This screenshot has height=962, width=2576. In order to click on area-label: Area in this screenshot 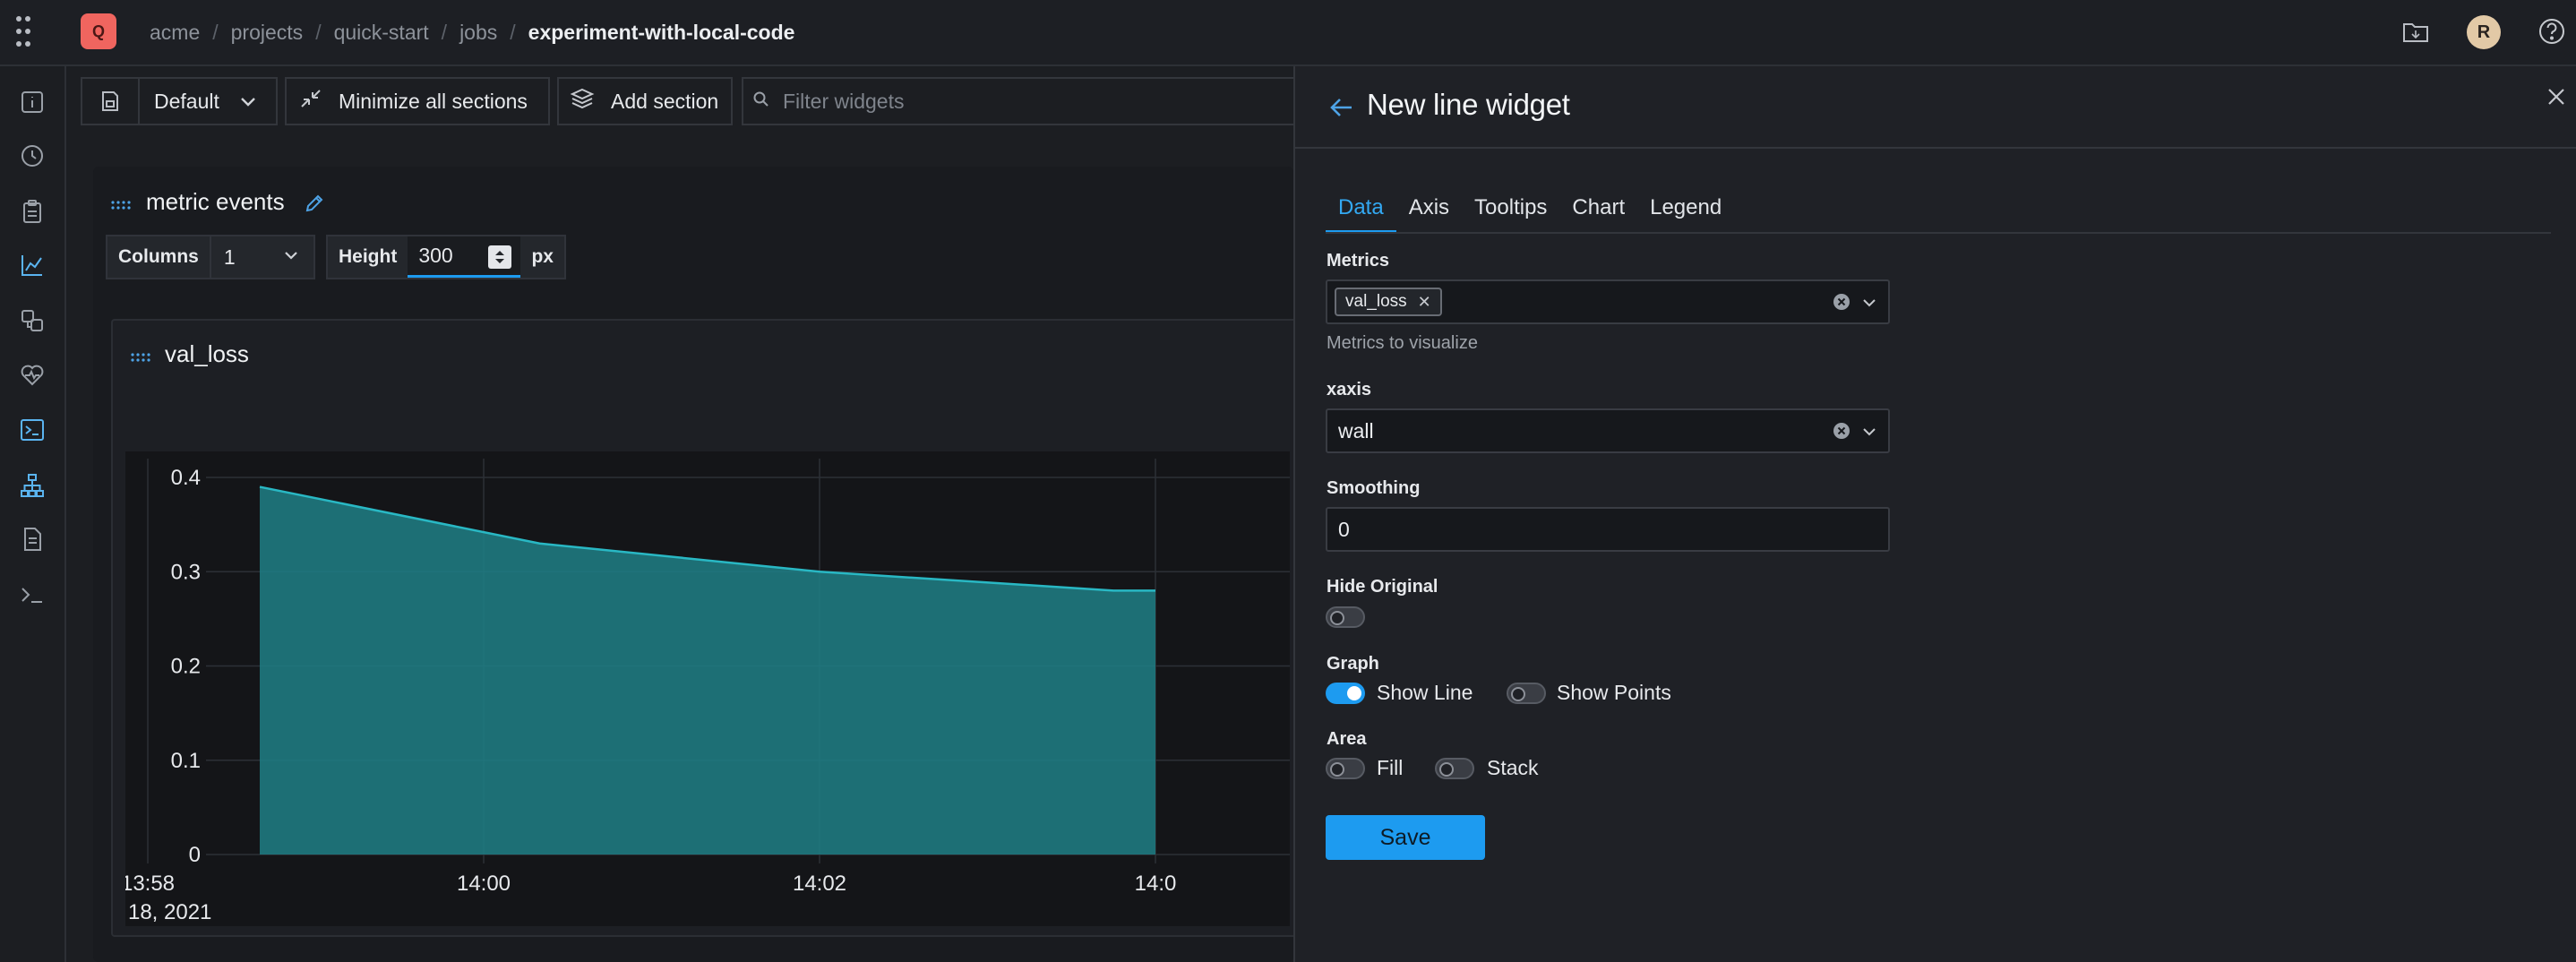, I will do `click(1347, 739)`.